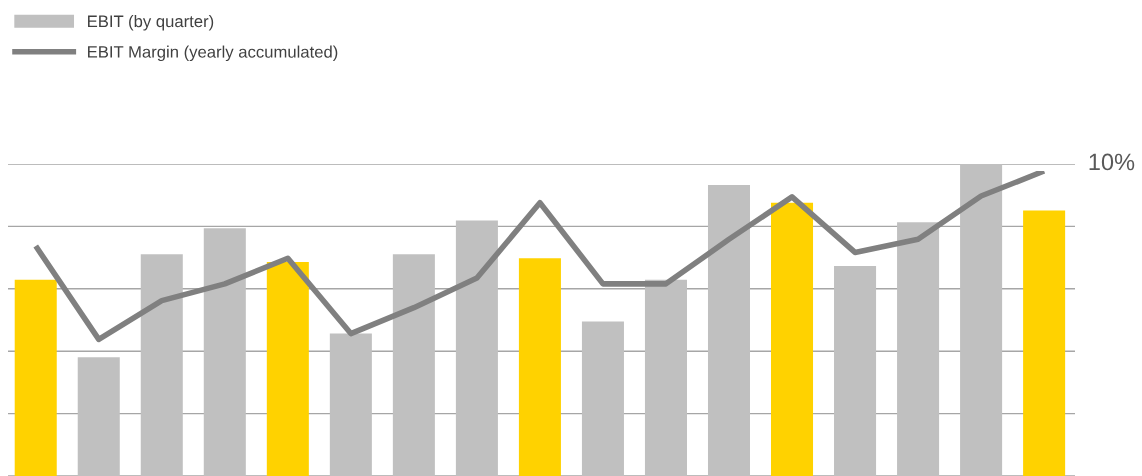 The width and height of the screenshot is (1142, 476). Describe the element at coordinates (151, 23) in the screenshot. I see `legend-label: EBIT (by quarter)` at that location.